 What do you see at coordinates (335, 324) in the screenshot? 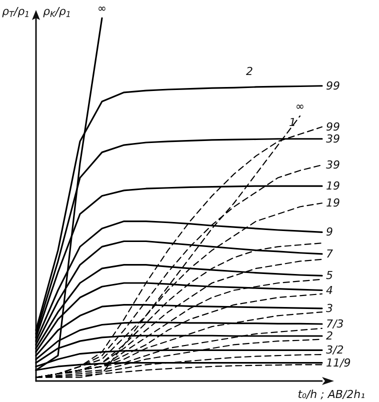
I see `series-label: 7/3` at bounding box center [335, 324].